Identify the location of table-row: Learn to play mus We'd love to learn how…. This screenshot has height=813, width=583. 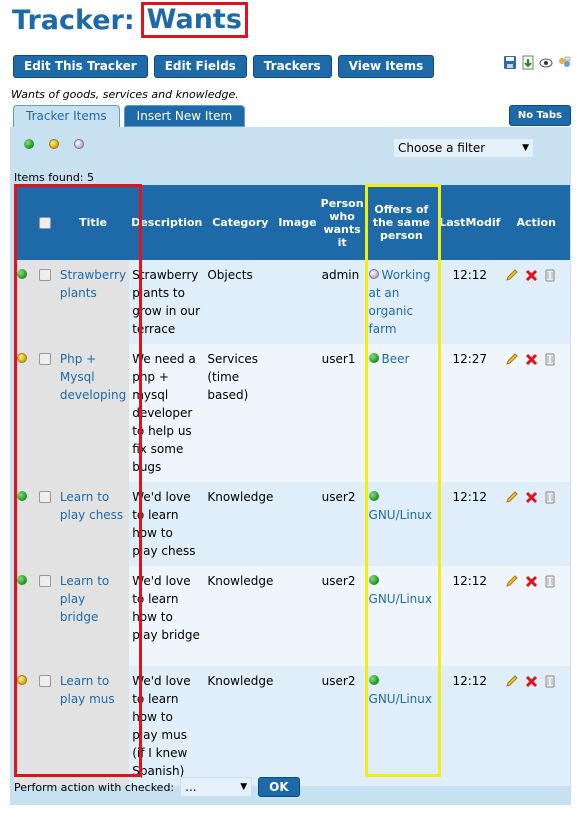
(292, 726).